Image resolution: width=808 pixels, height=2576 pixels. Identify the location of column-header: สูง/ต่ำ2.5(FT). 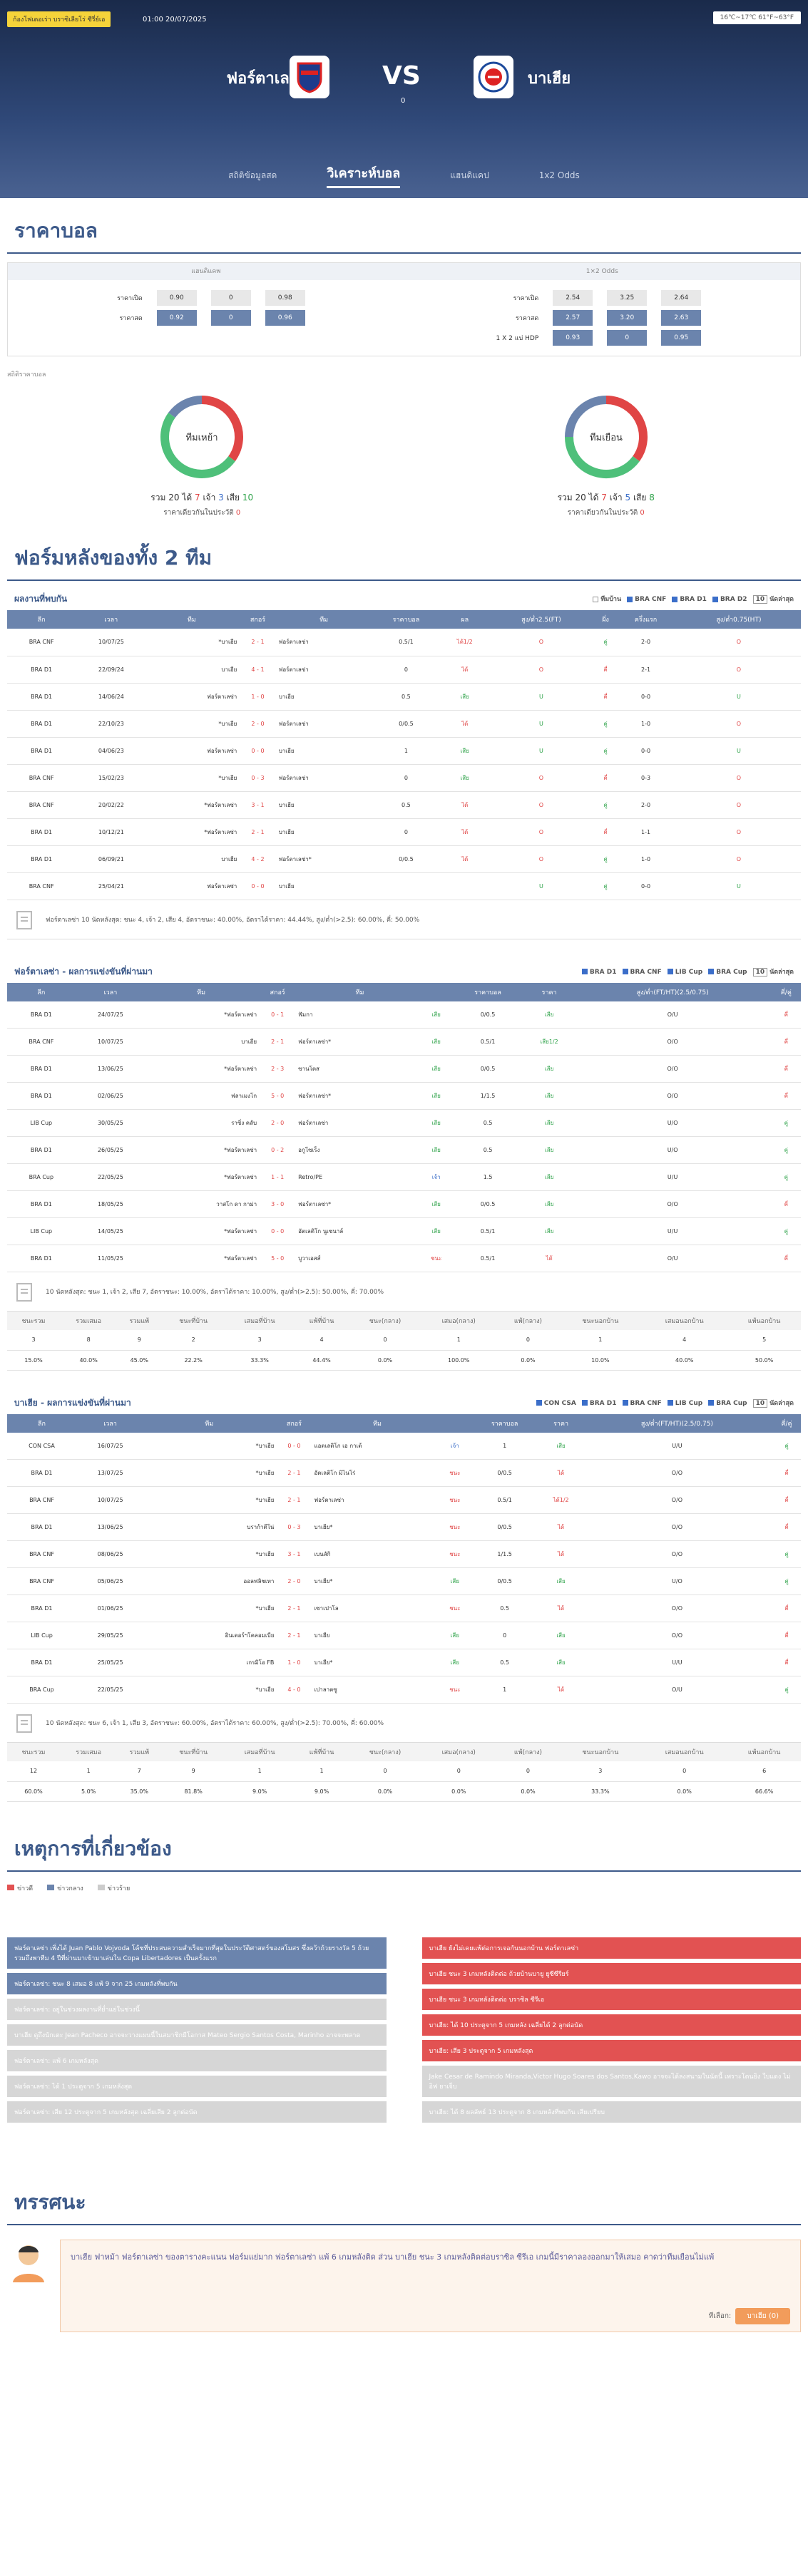
(541, 619).